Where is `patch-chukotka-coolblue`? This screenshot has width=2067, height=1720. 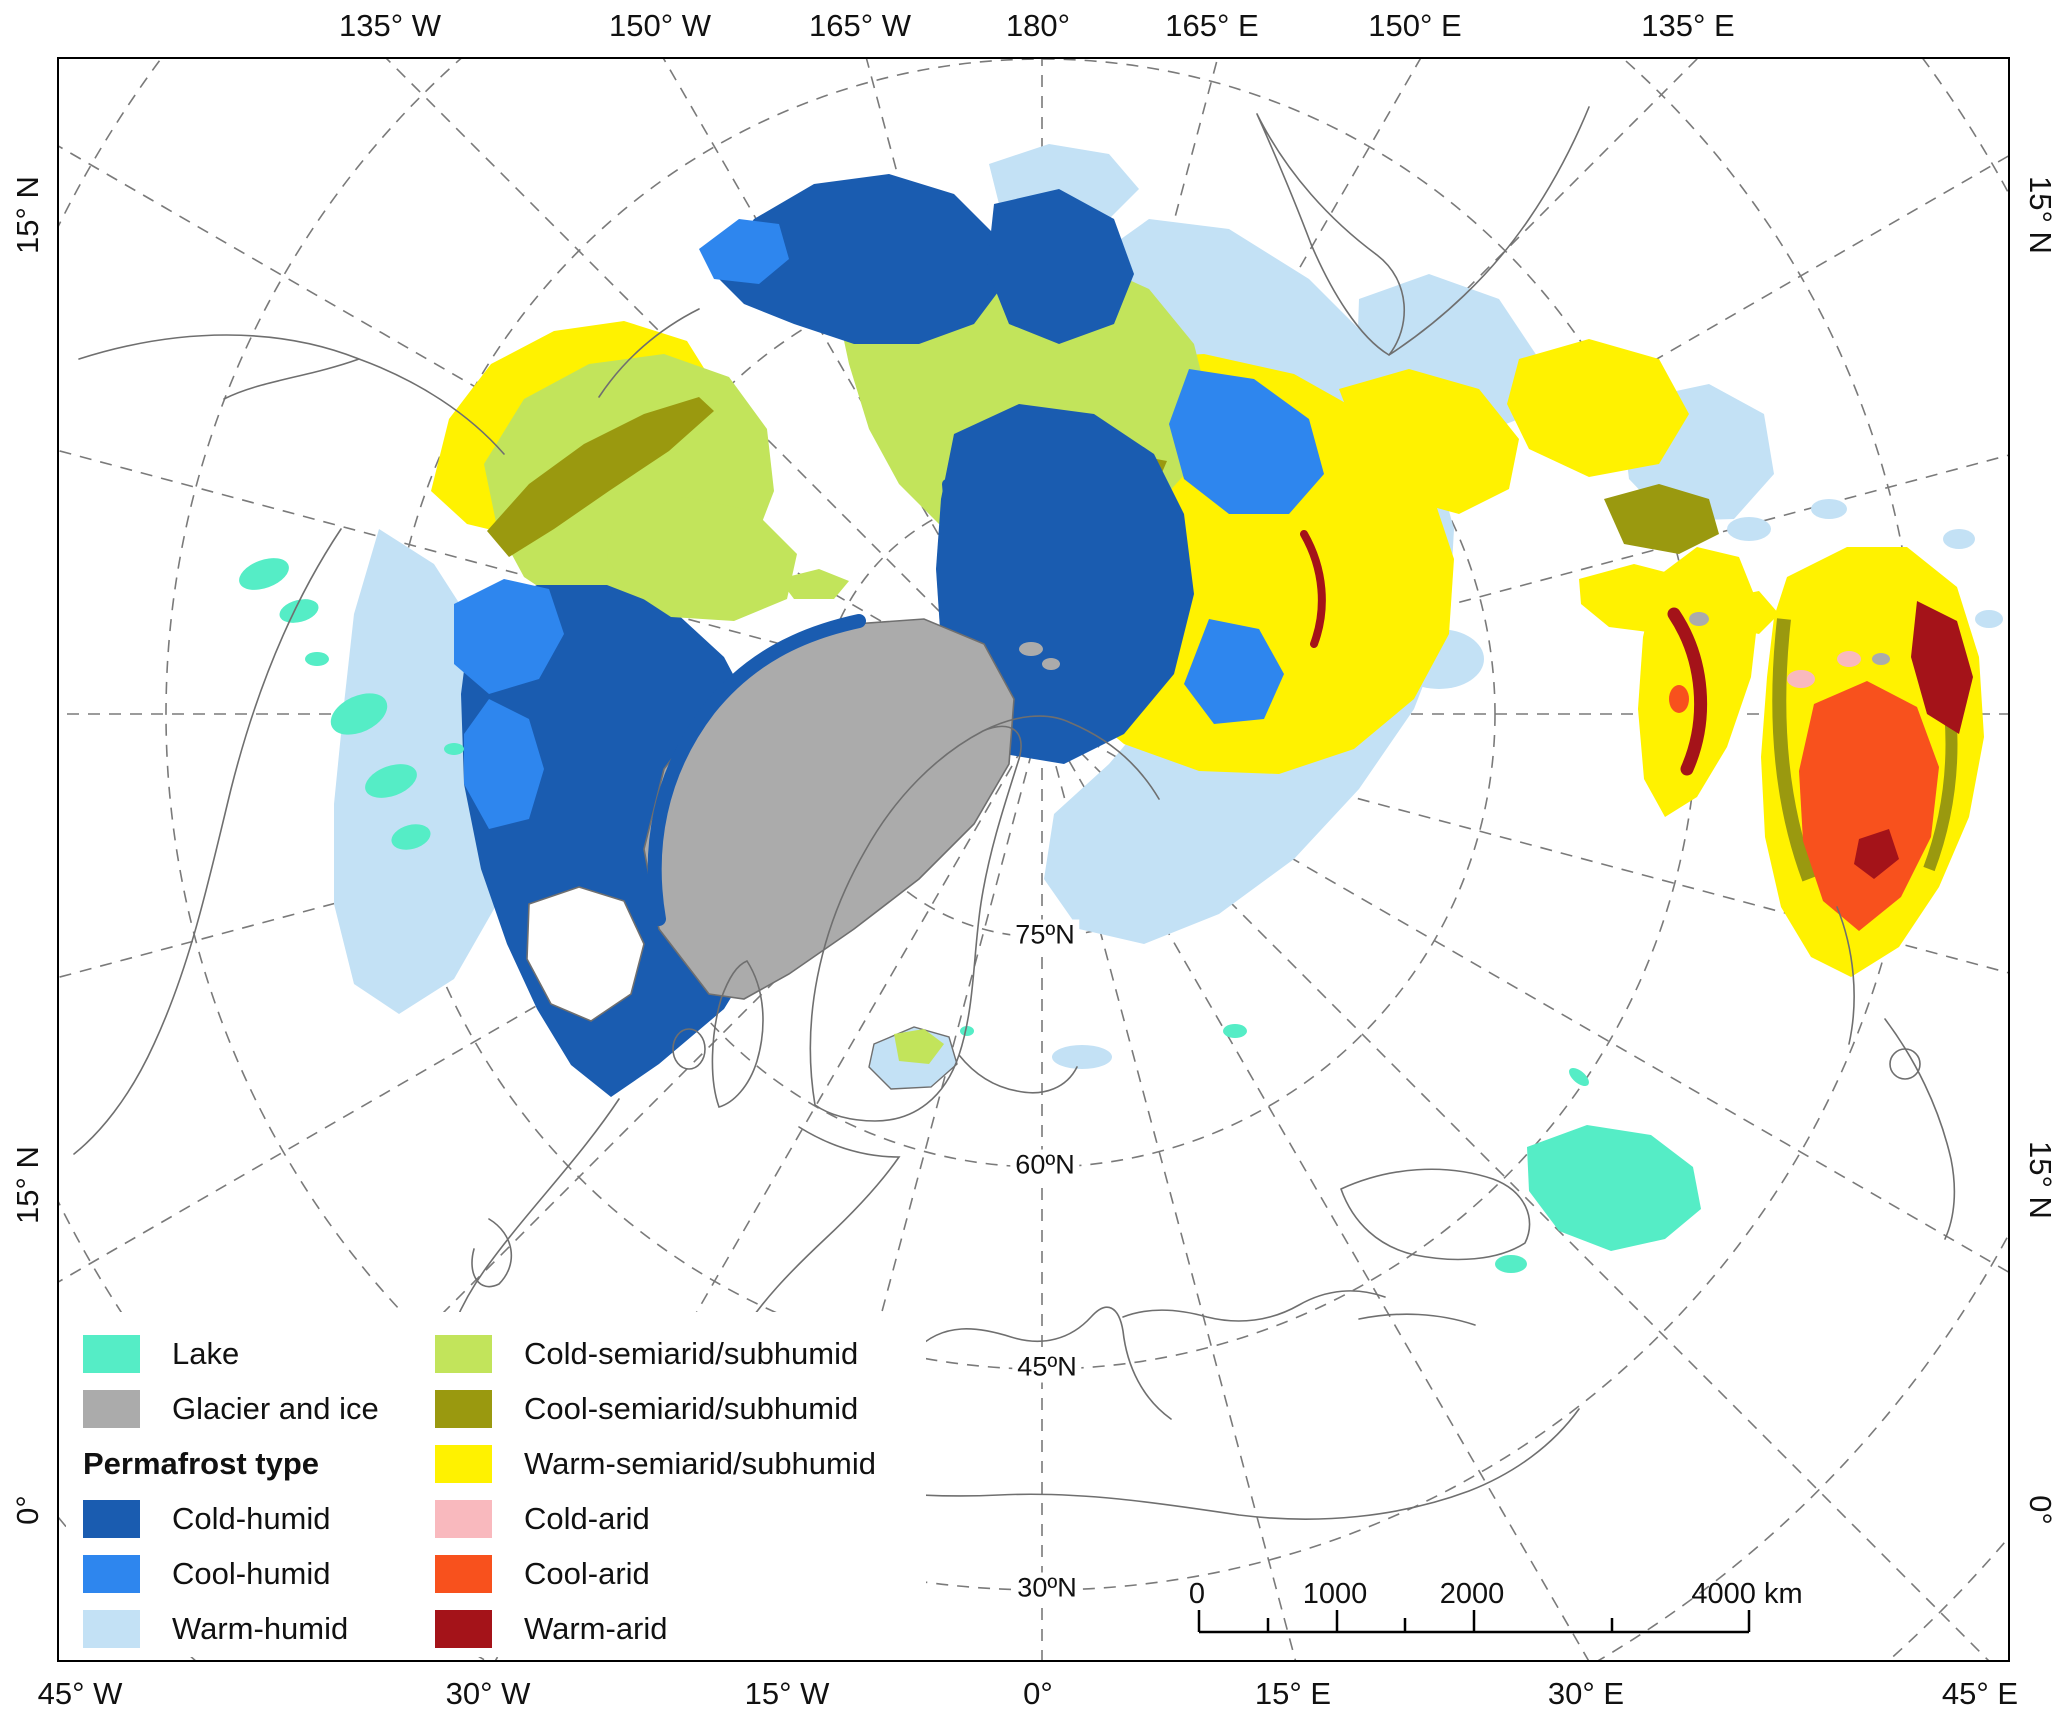
patch-chukotka-coolblue is located at coordinates (744, 251).